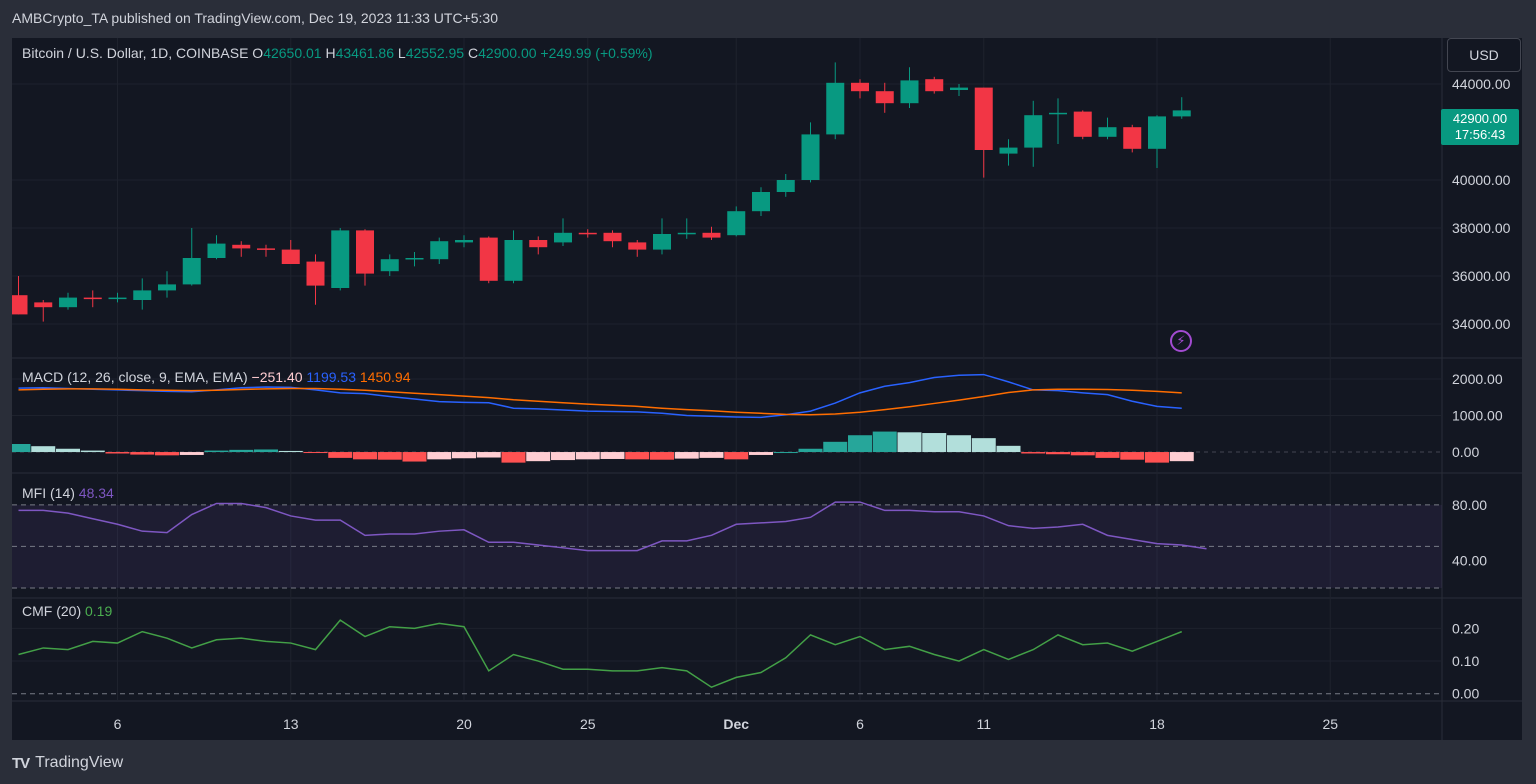  Describe the element at coordinates (1181, 341) in the screenshot. I see `lightning-icon: ⚡` at that location.